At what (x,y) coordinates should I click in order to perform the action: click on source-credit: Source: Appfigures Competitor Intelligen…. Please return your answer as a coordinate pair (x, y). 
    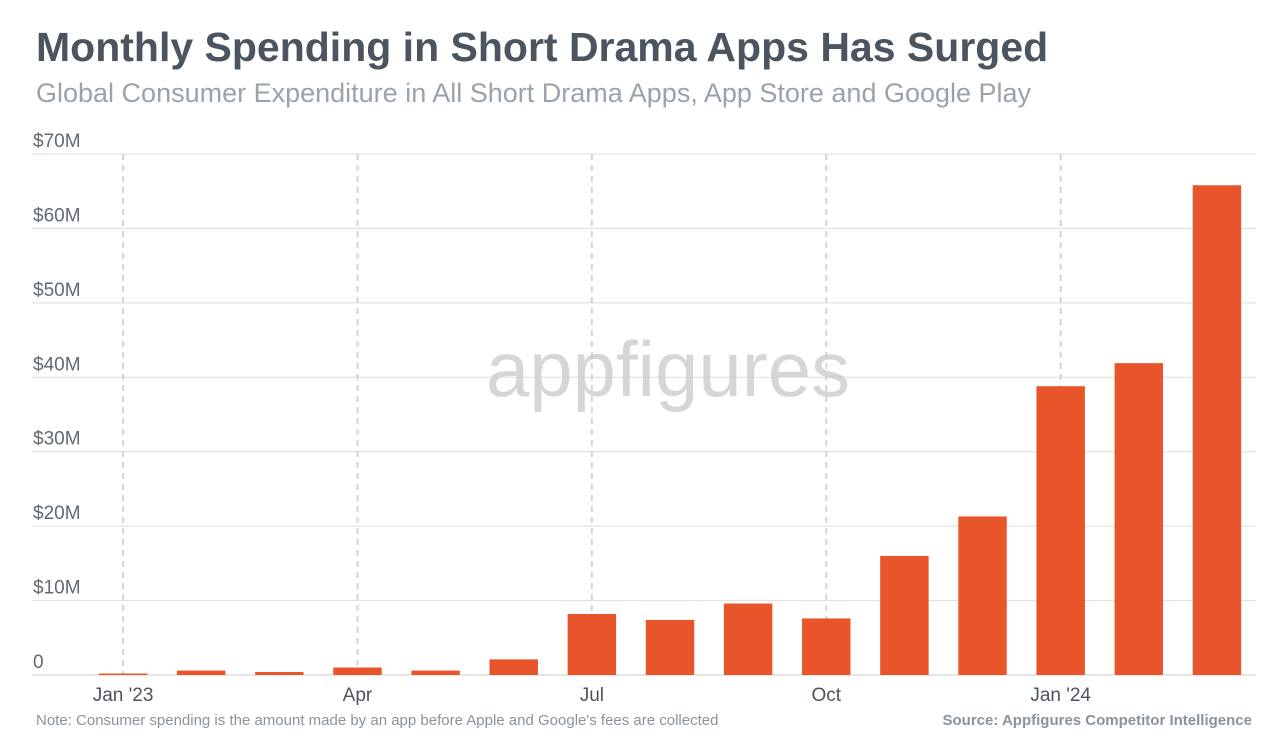
    Looking at the image, I should click on (1097, 720).